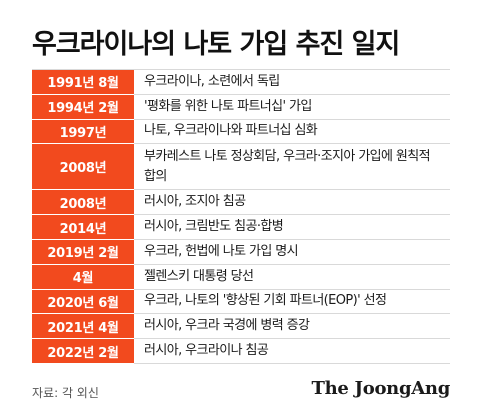  Describe the element at coordinates (265, 301) in the screenshot. I see `timeline-event: 우크라, 나토의 '향상된 기회 파트너(EOP)' 선정` at that location.